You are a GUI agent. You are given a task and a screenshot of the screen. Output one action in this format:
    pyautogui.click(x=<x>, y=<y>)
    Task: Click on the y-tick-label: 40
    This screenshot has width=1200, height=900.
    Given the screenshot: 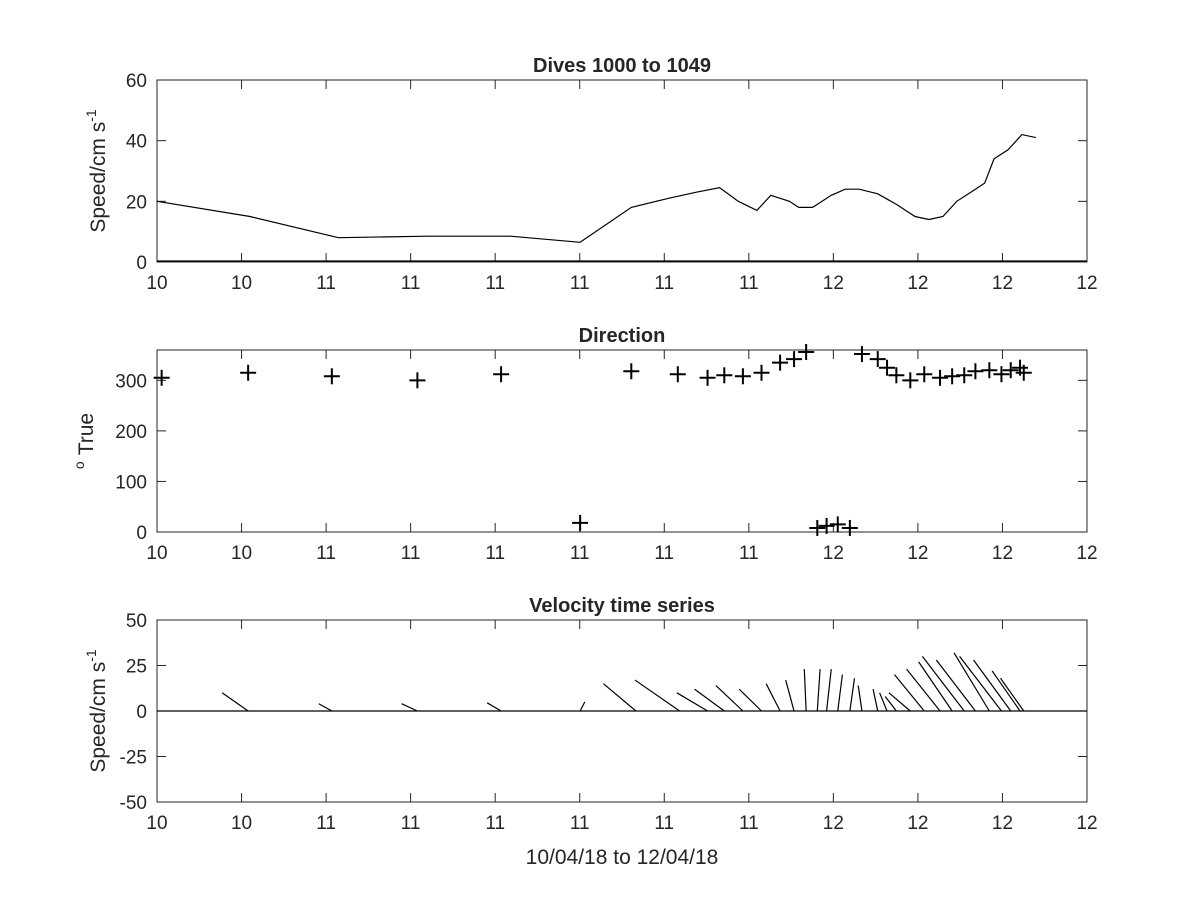 What is the action you would take?
    pyautogui.click(x=136, y=142)
    